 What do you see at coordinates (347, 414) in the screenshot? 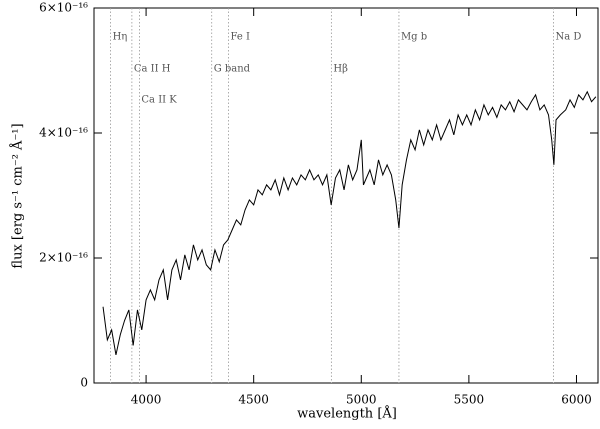
I see `x-axis-label: wavelength [Å]` at bounding box center [347, 414].